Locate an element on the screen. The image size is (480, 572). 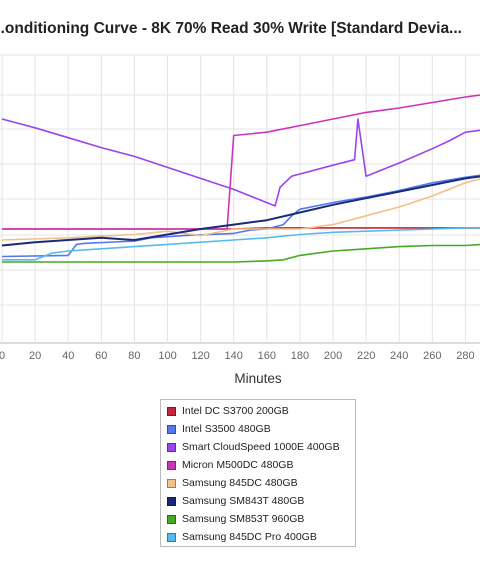
legend-item: Intel S3500 480GB is located at coordinates (261, 429).